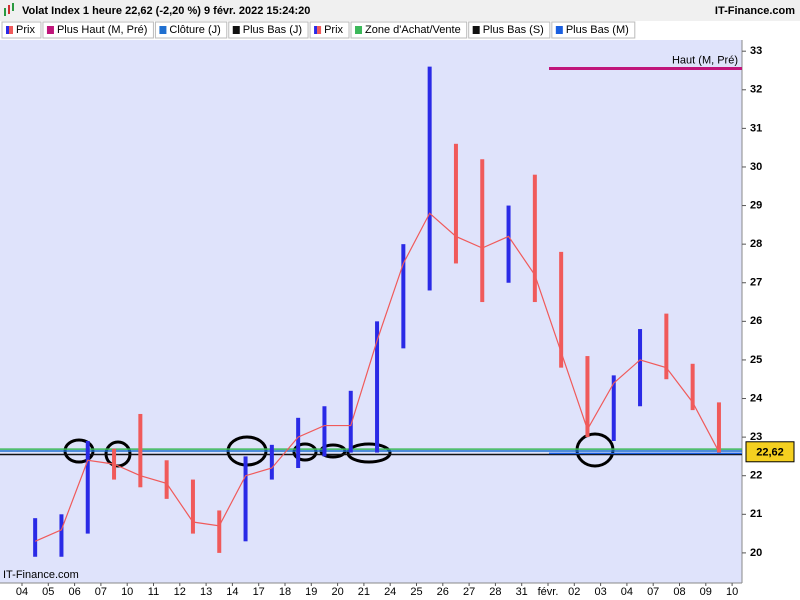 The height and width of the screenshot is (600, 800). What do you see at coordinates (206, 592) in the screenshot?
I see `x-tick-label: 13` at bounding box center [206, 592].